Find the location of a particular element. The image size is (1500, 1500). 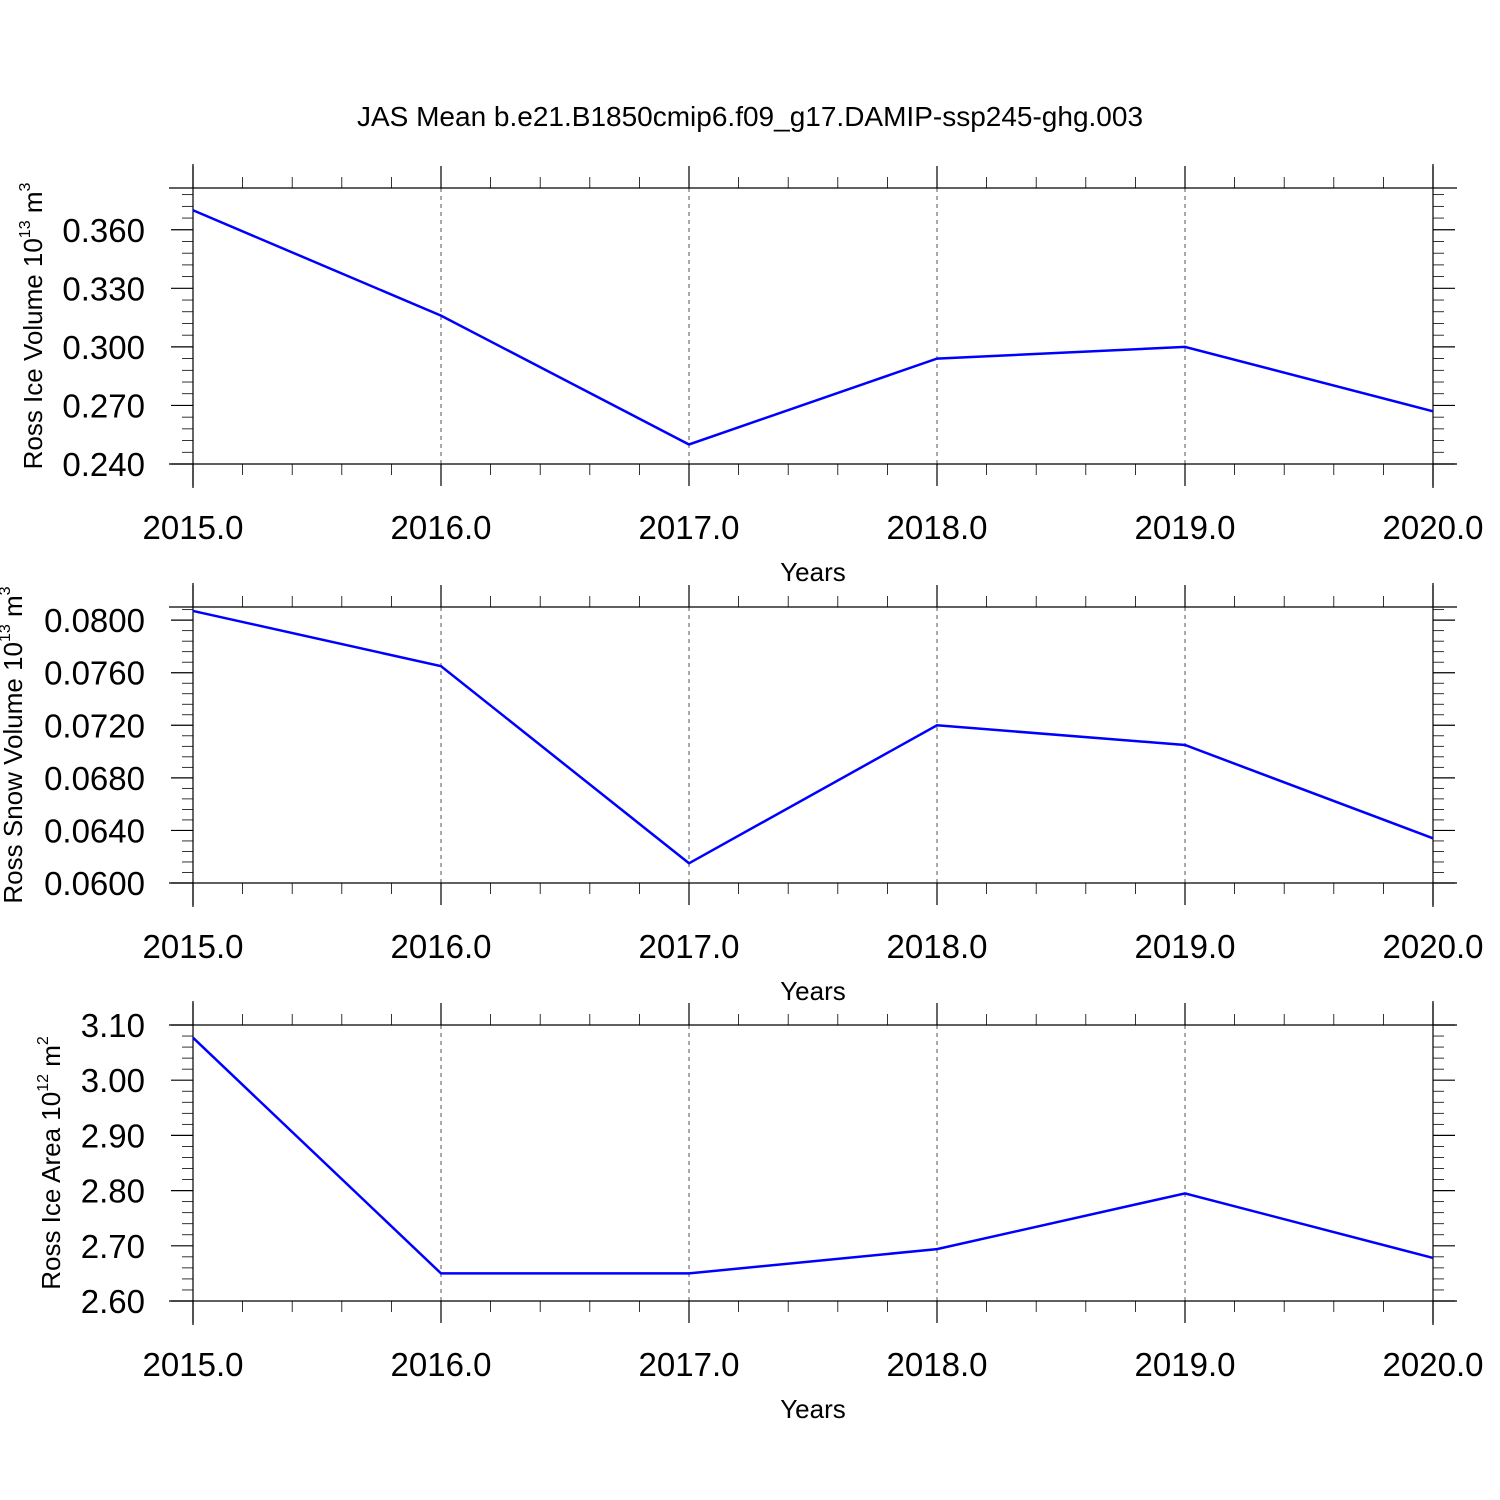

y-tick-label: 0.0760 is located at coordinates (94, 673).